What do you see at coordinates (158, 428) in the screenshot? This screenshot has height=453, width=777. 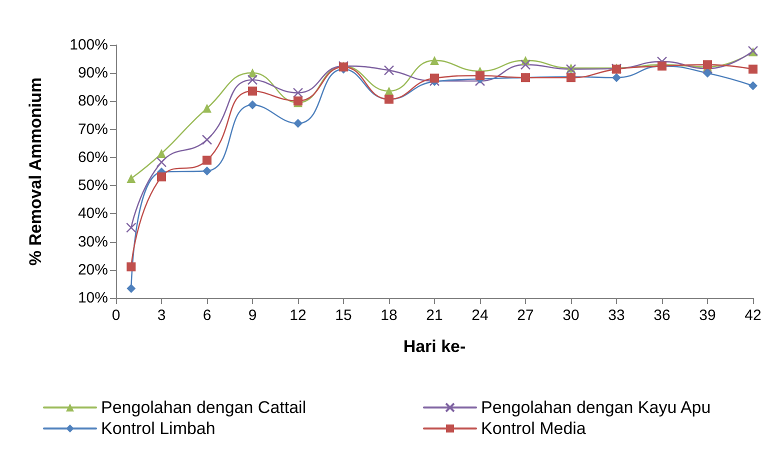 I see `legend-label: Kontrol Limbah` at bounding box center [158, 428].